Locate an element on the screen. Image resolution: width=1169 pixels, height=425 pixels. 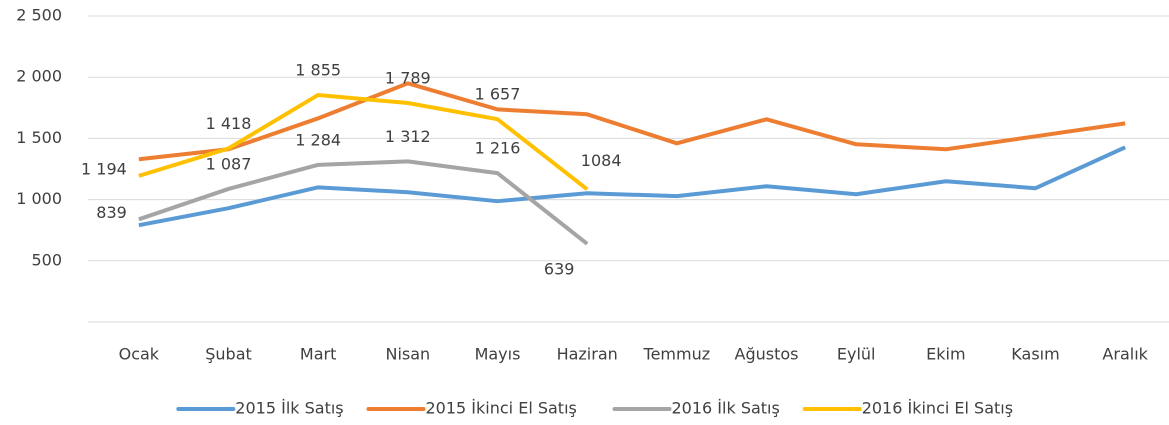
y-tick-label: 1 000 is located at coordinates (39, 198).